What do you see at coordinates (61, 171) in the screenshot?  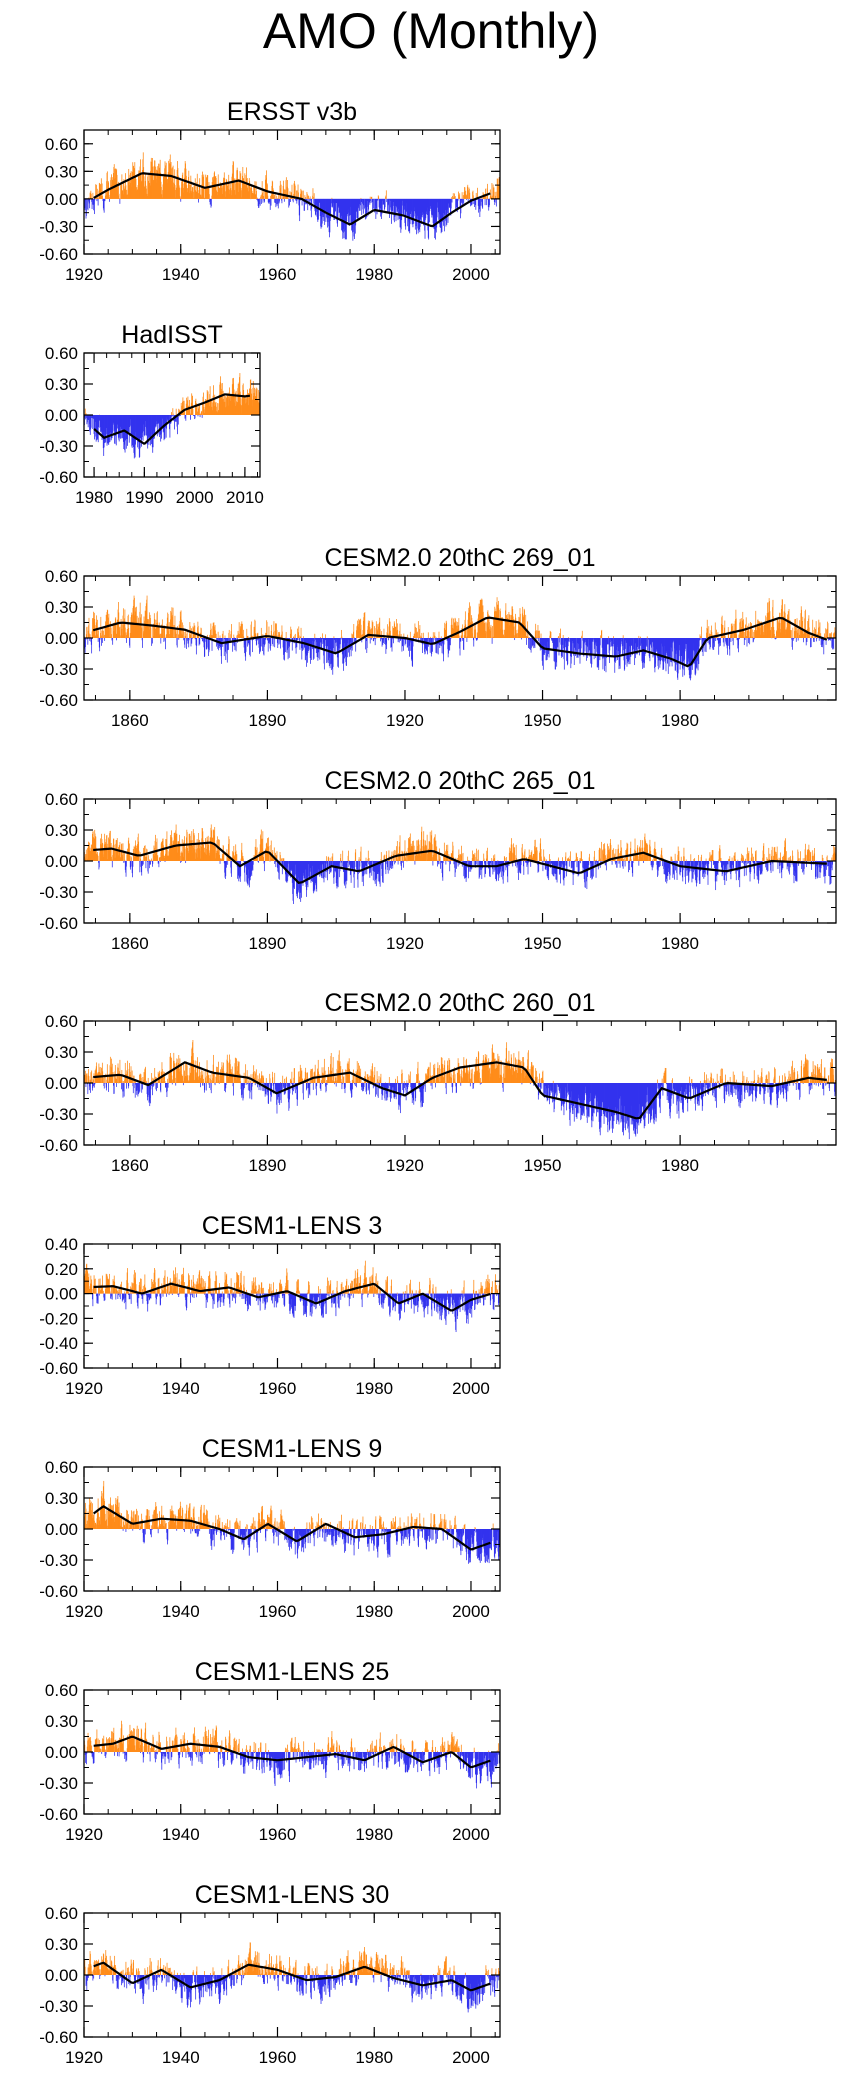 I see `y-tick-label: 0.30` at bounding box center [61, 171].